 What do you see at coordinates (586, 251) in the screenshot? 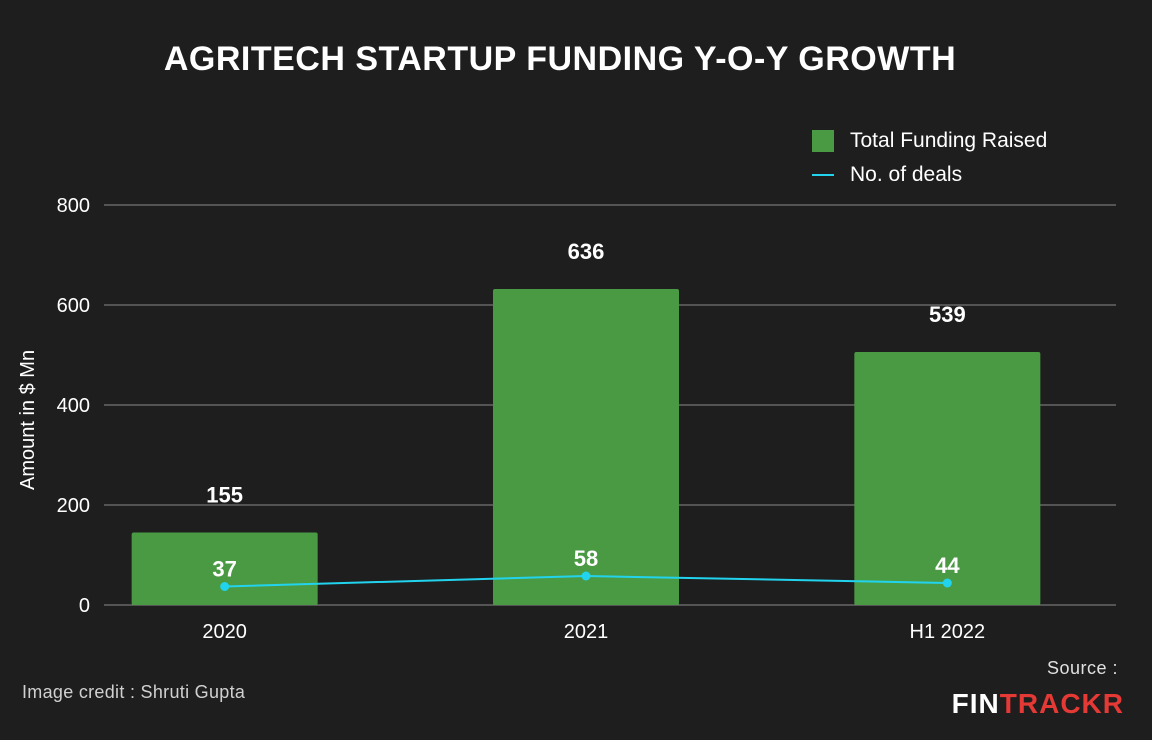
I see `bar-data-label: 636` at bounding box center [586, 251].